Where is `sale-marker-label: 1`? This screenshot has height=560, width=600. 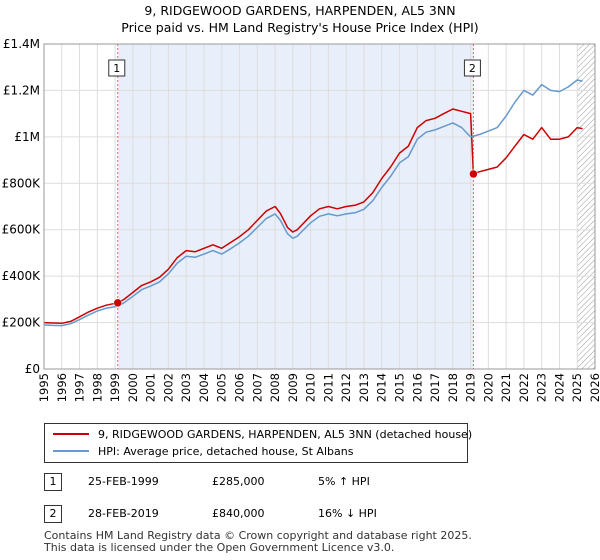 sale-marker-label: 1 is located at coordinates (116, 68).